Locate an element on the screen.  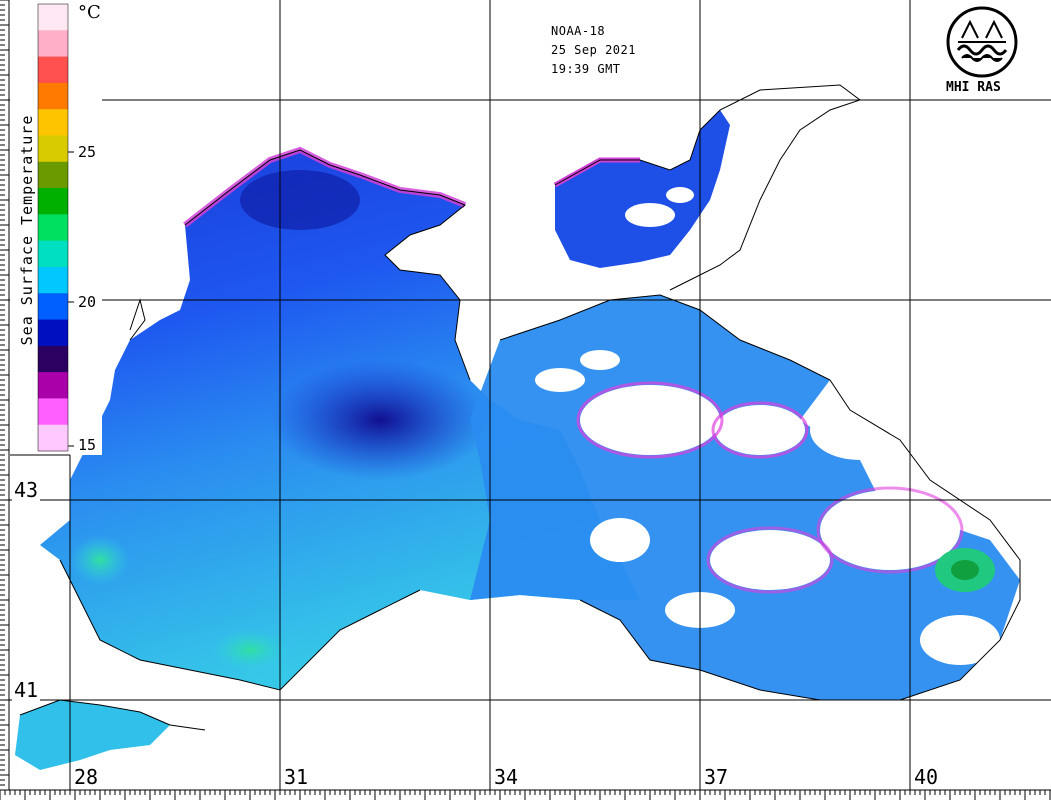
colorbar-title: Sea Surface Temperature is located at coordinates (27, 230).